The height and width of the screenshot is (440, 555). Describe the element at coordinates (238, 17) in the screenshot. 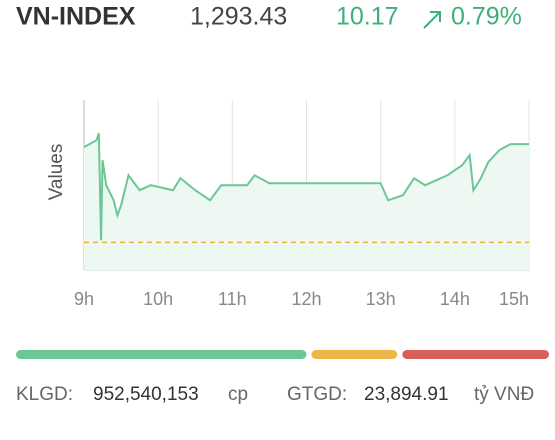

I see `index-price: 1,293.43` at that location.